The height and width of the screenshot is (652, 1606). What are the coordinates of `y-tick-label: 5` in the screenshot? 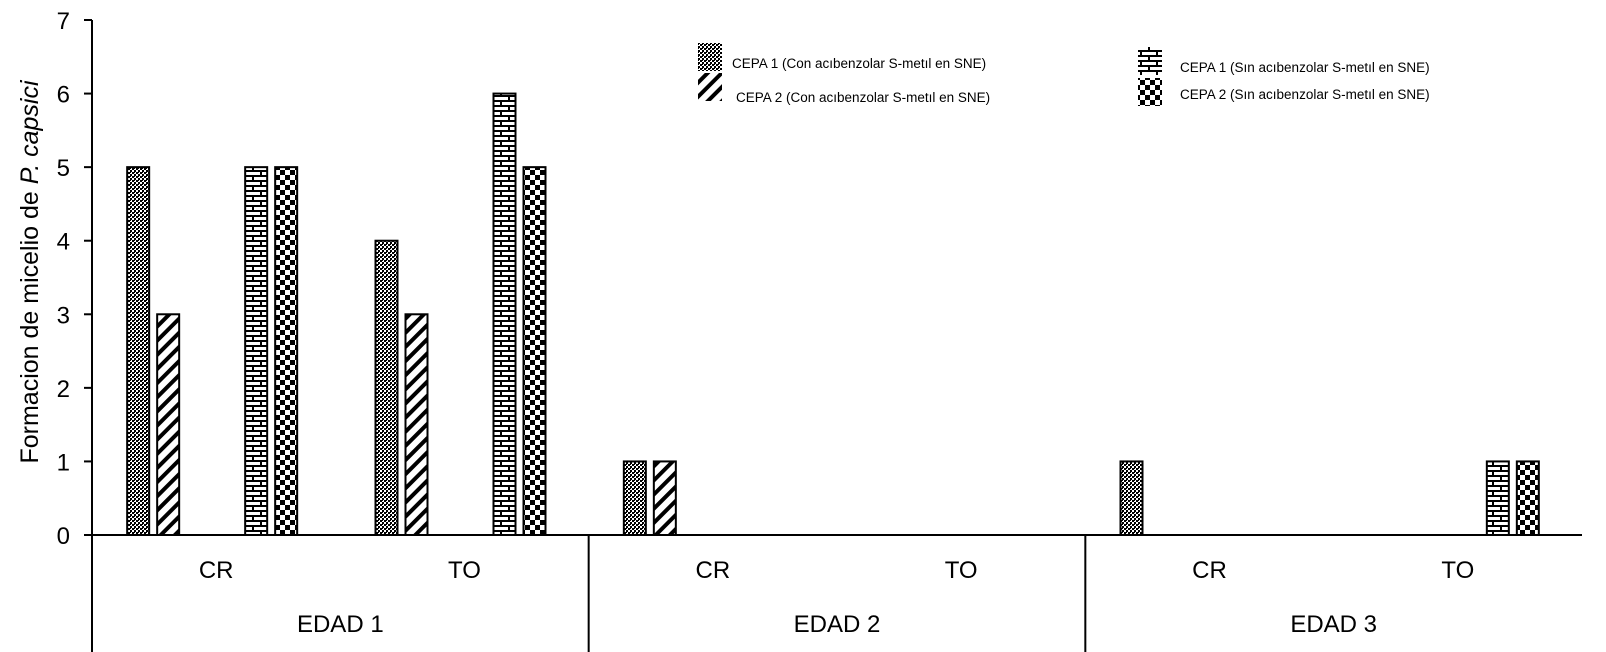 It's located at (63, 168).